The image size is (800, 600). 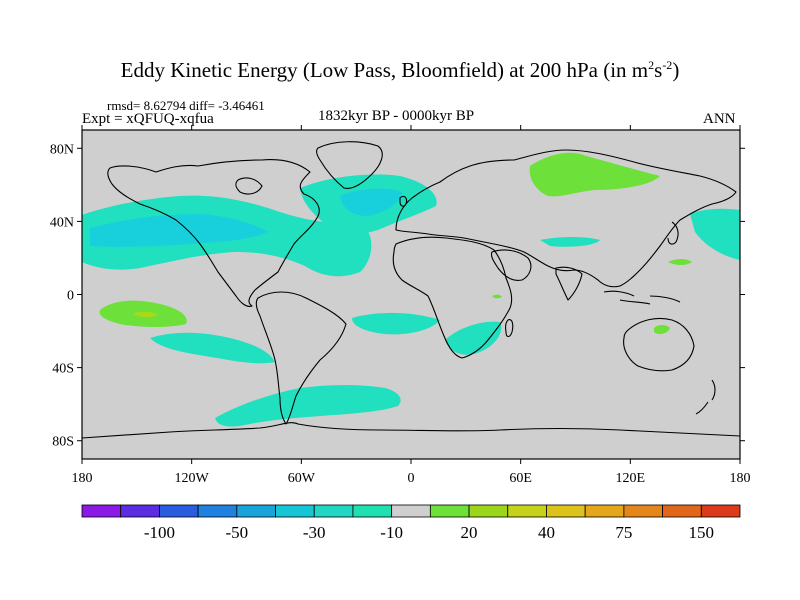 I want to click on coastline-africa, so click(x=452, y=297).